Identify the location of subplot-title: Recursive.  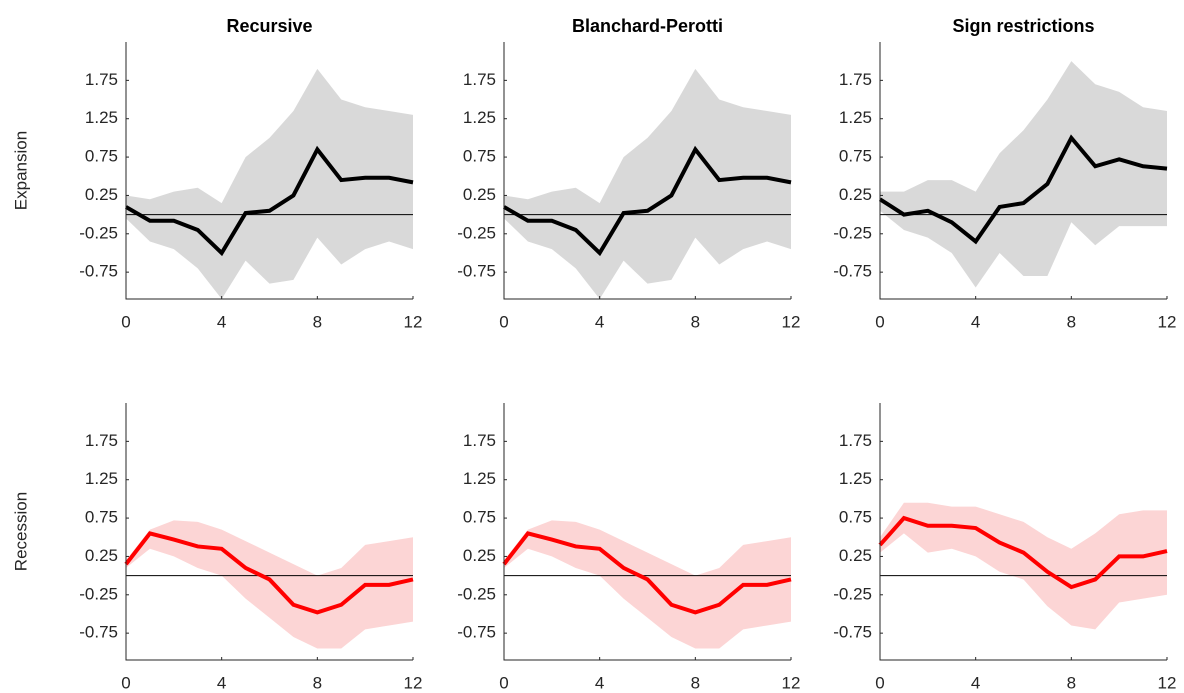
(269, 26).